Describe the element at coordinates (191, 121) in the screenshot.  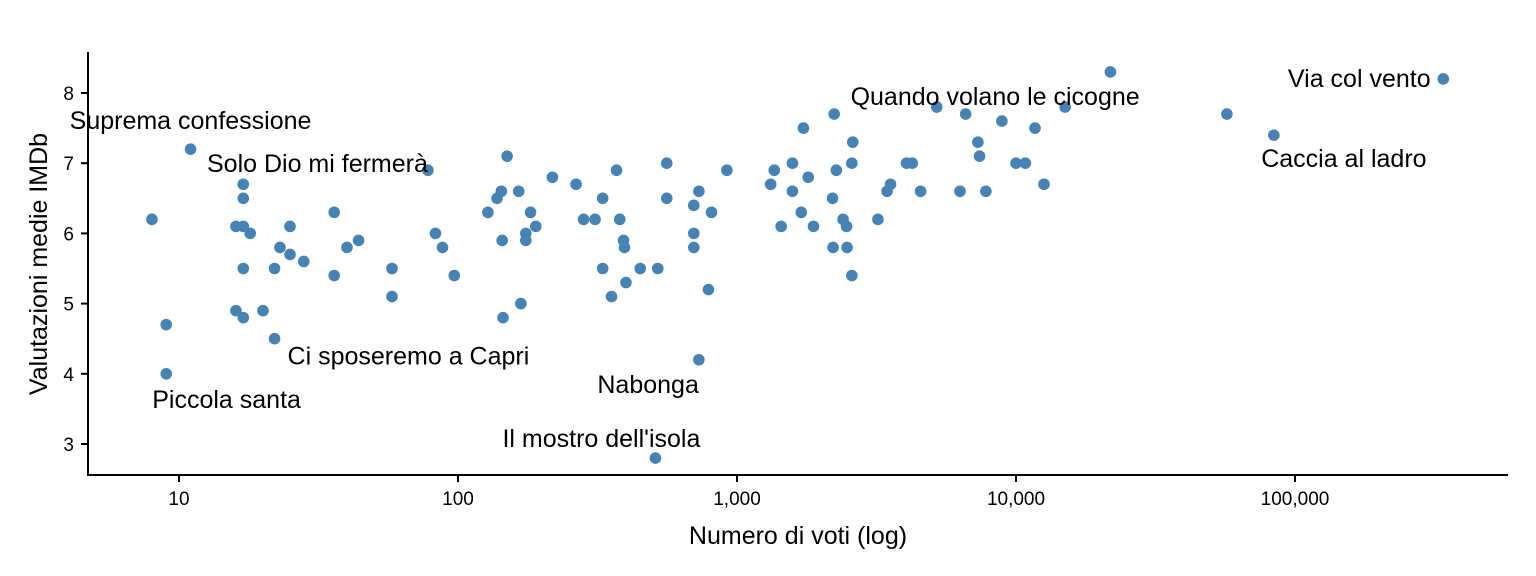
I see `point-annotation: Suprema confessione` at that location.